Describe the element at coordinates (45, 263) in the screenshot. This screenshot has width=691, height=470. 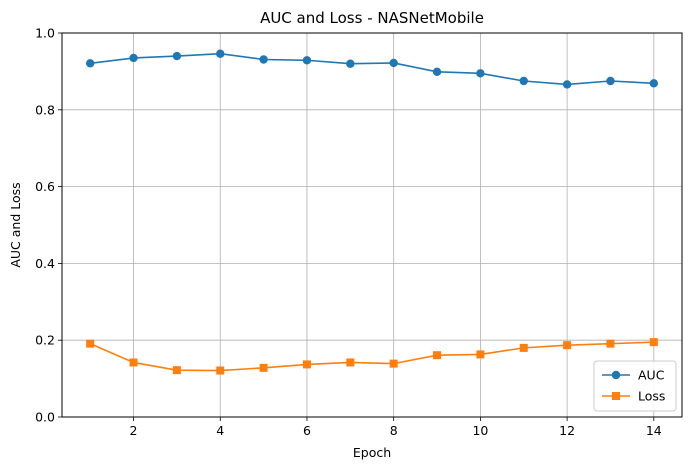
I see `y-tick-label: 0.4` at that location.